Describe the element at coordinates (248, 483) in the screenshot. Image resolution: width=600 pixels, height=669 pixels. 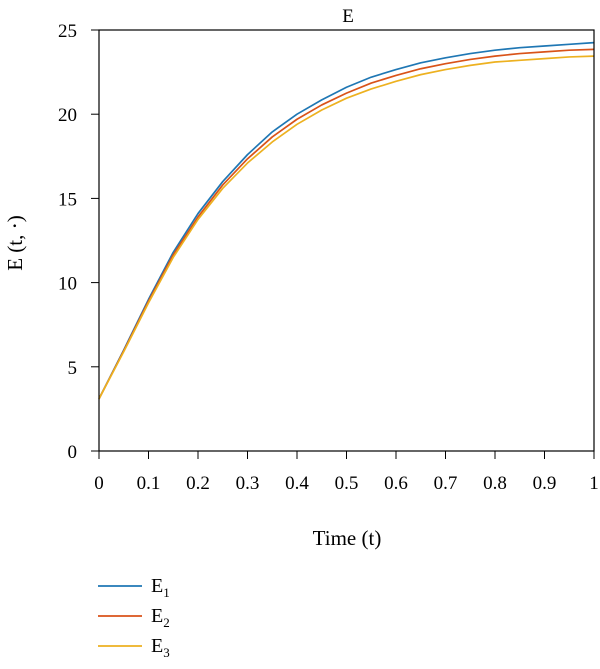
I see `x-tick-label: 0.3` at that location.